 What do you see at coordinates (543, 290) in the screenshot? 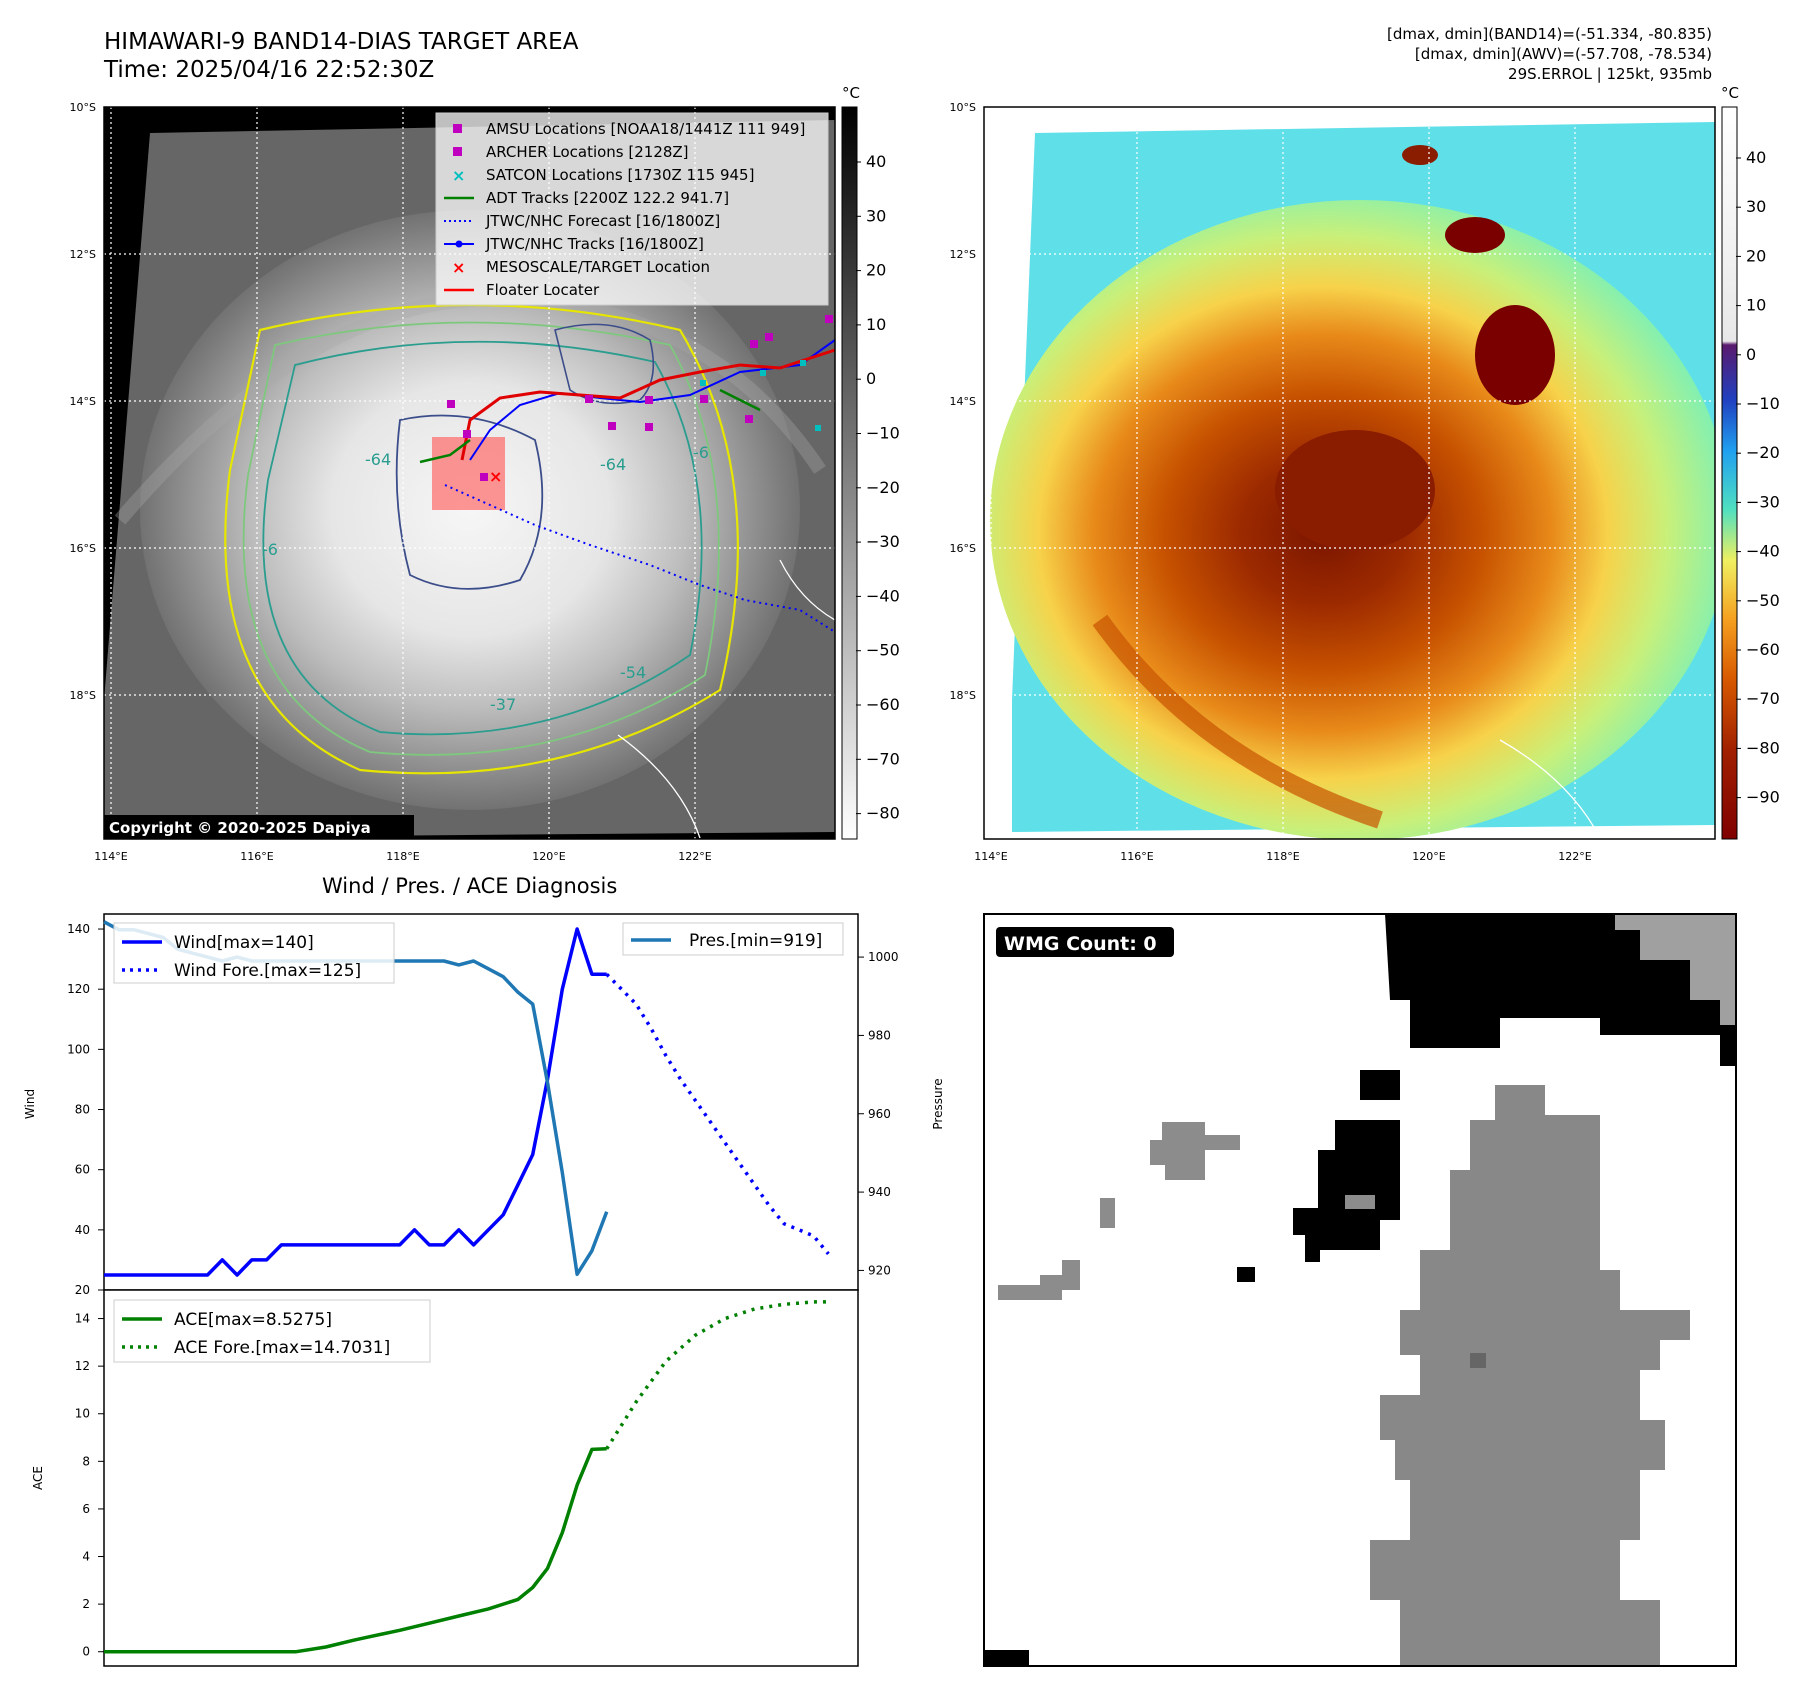
I see `legend-entry-label: Floater Locater` at bounding box center [543, 290].